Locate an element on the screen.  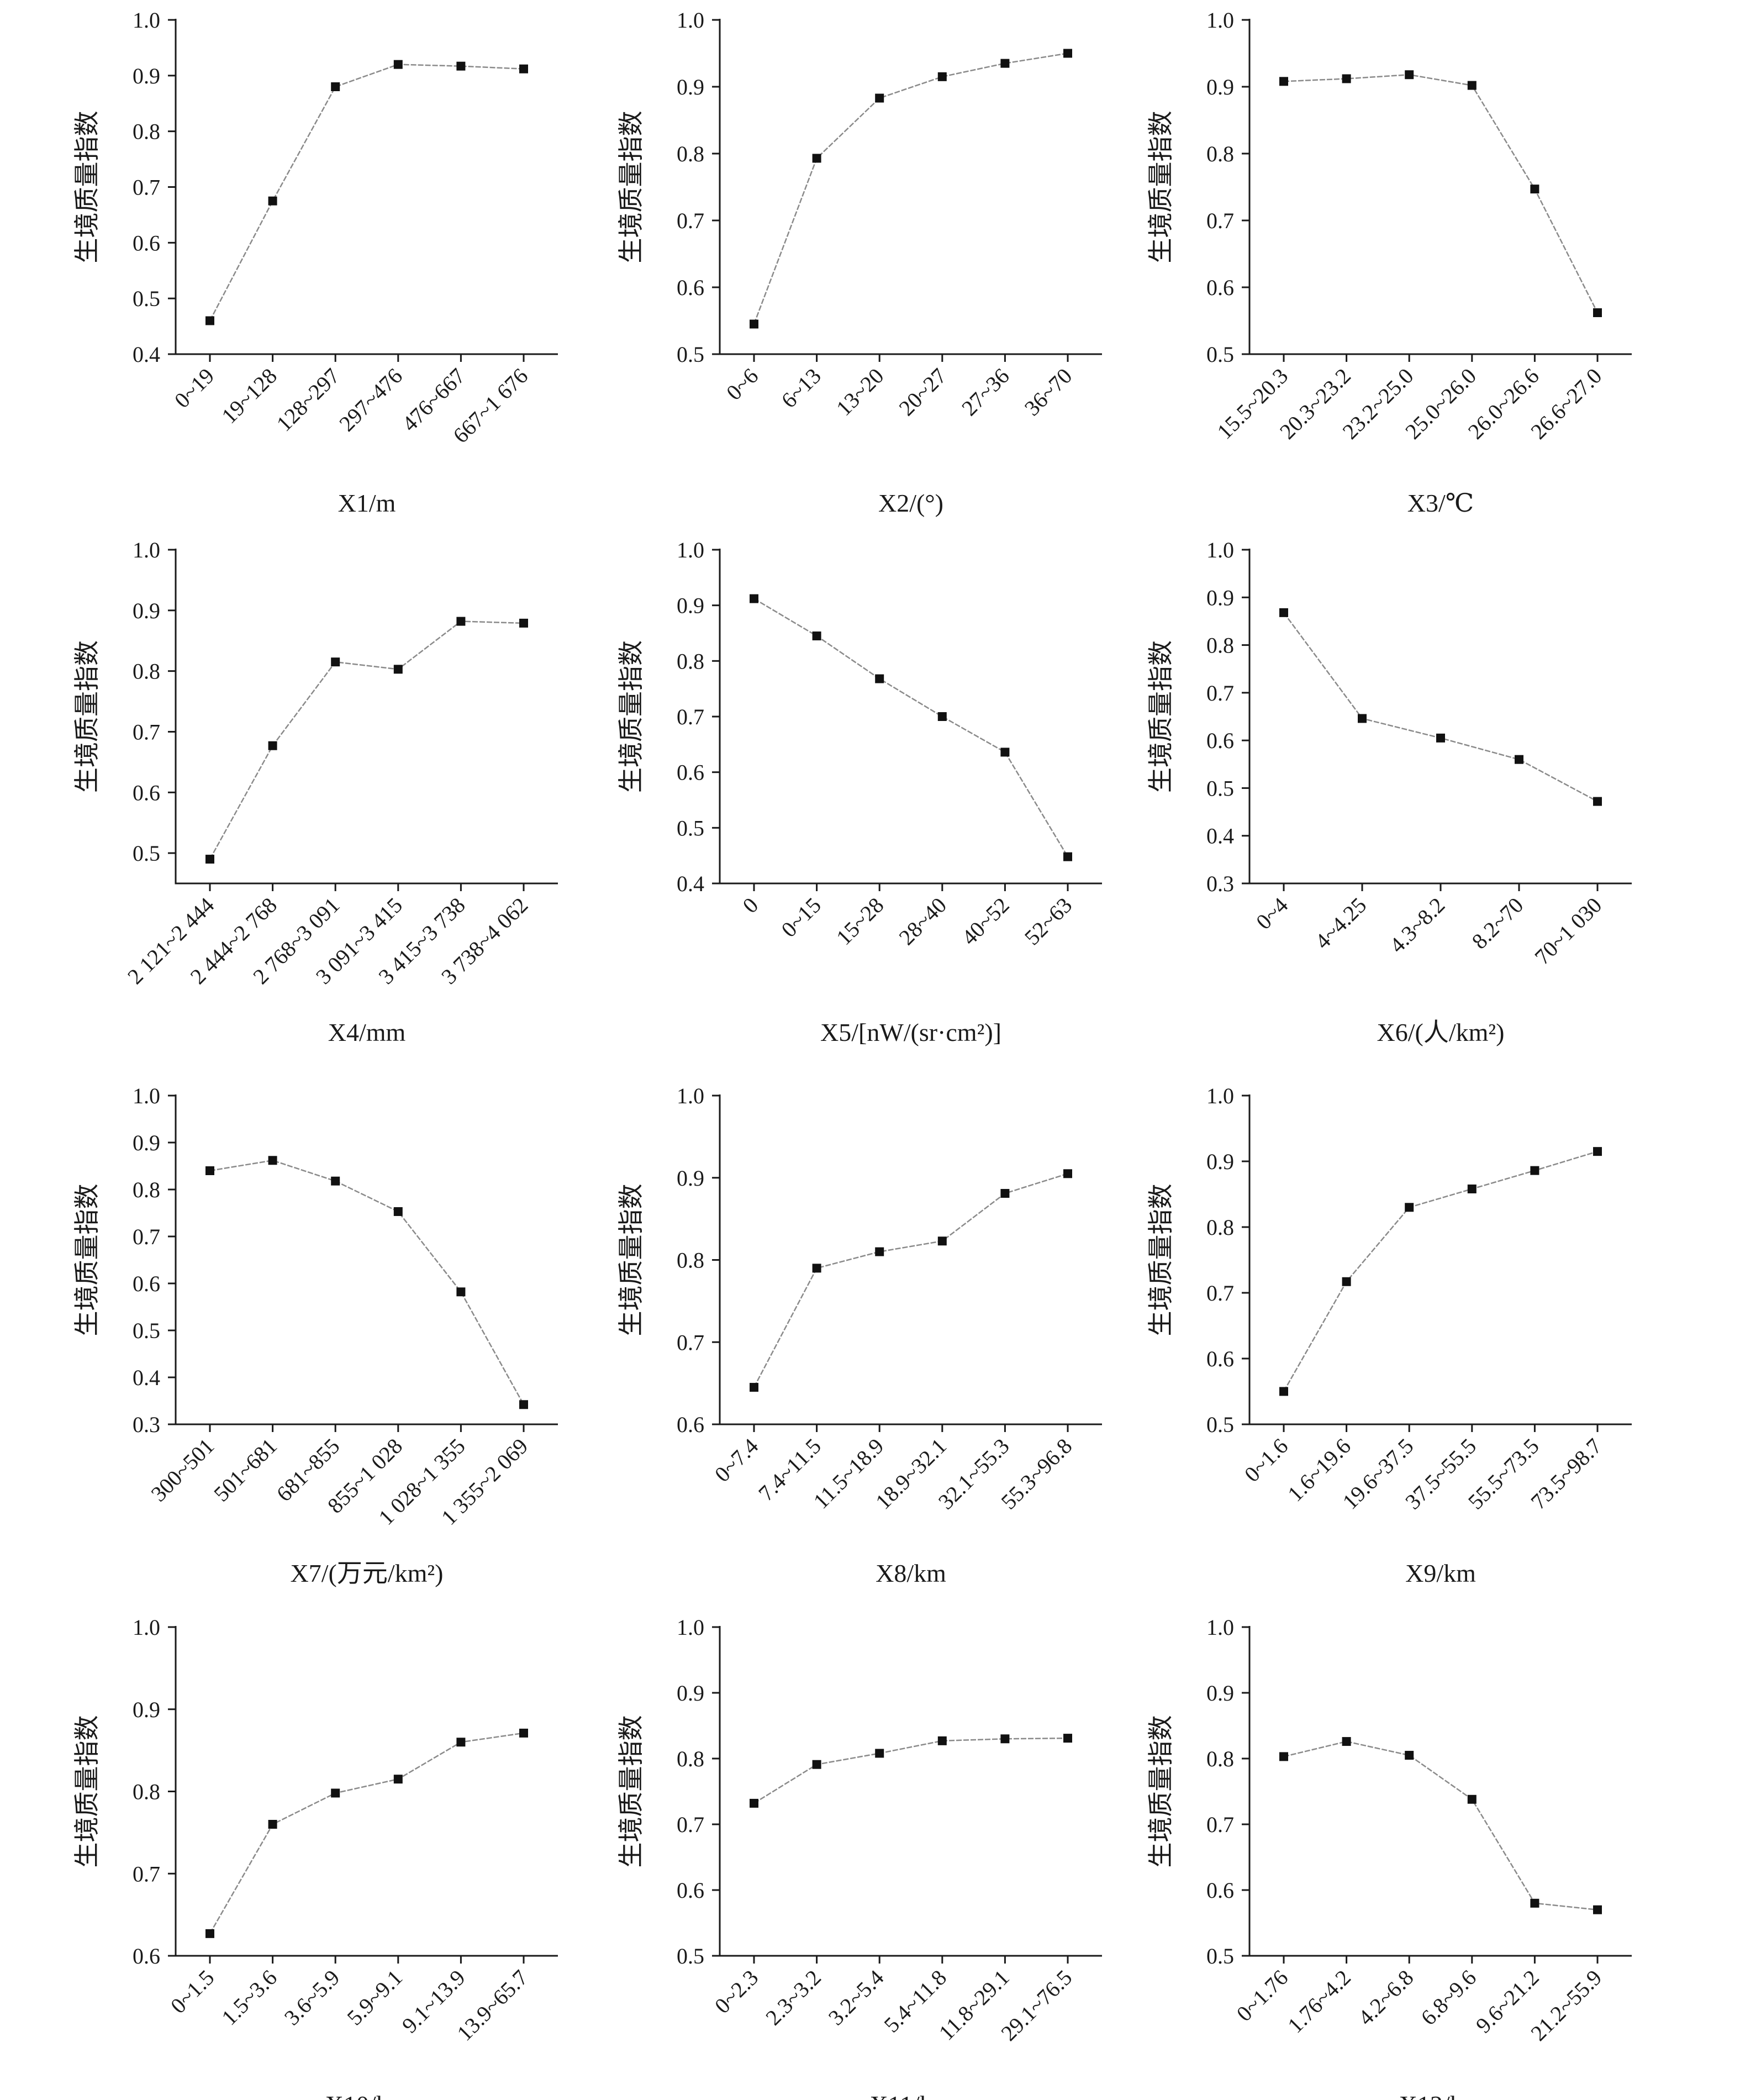
x-tick-label: 0~15 is located at coordinates (801, 918).